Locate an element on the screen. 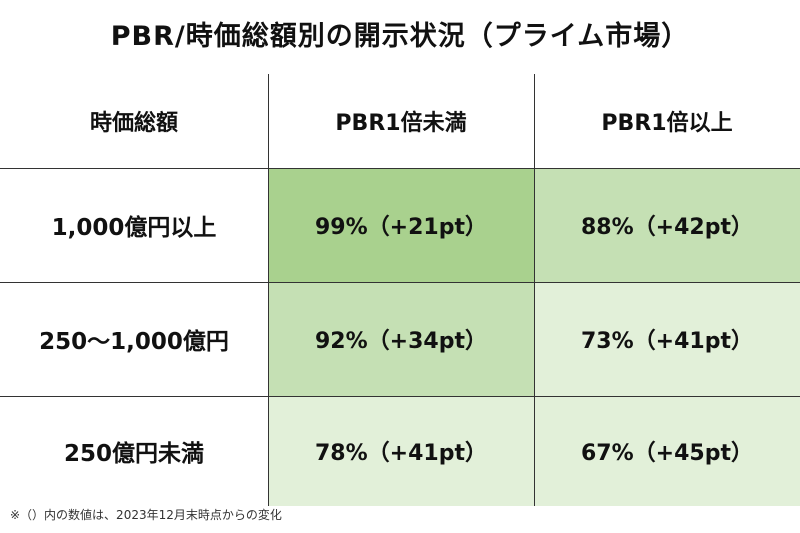 Image resolution: width=800 pixels, height=533 pixels. header-market-cap: 時価総額 is located at coordinates (133, 123).